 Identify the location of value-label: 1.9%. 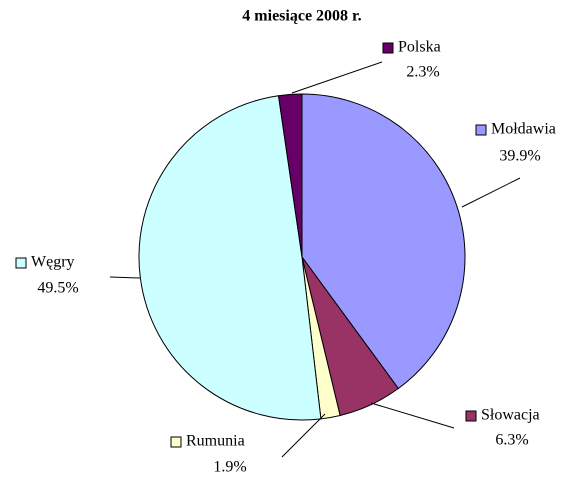
(229, 467).